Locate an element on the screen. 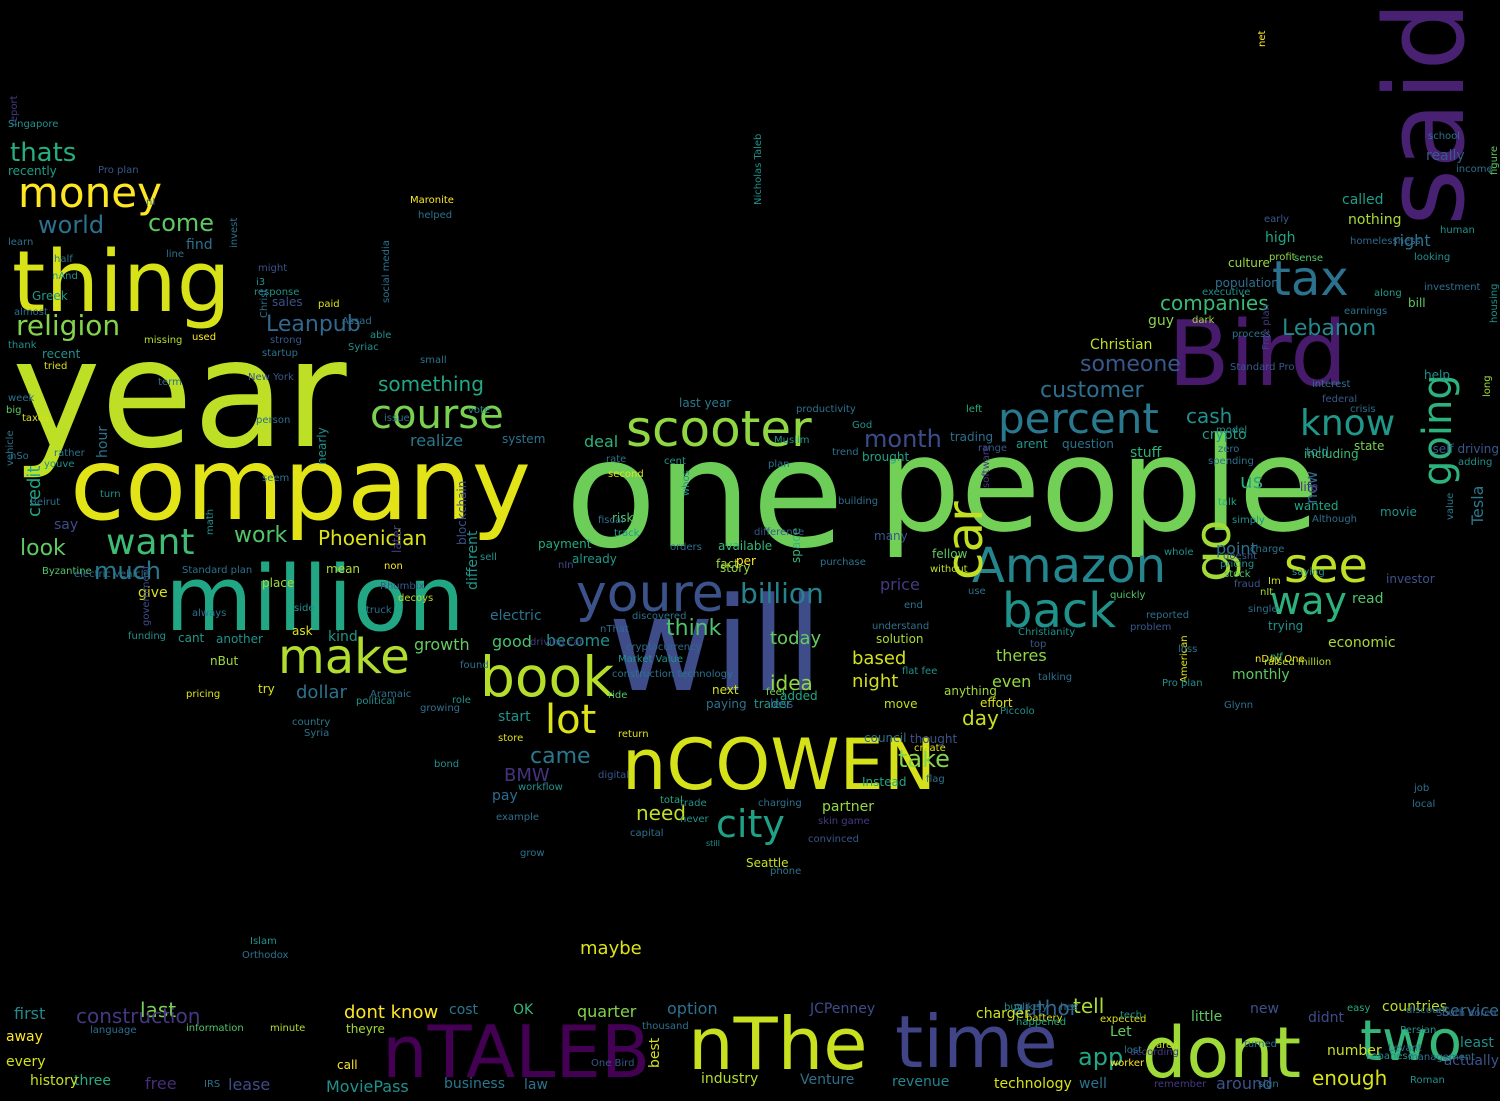 The height and width of the screenshot is (1101, 1500). word-cloud-word: expected is located at coordinates (1123, 1019).